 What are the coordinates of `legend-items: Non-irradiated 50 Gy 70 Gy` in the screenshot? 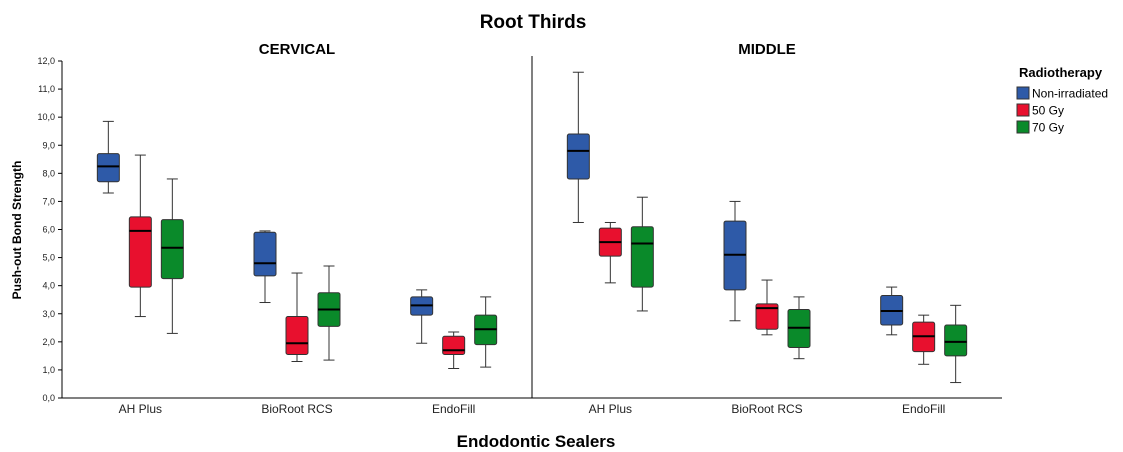 It's located at (1062, 110).